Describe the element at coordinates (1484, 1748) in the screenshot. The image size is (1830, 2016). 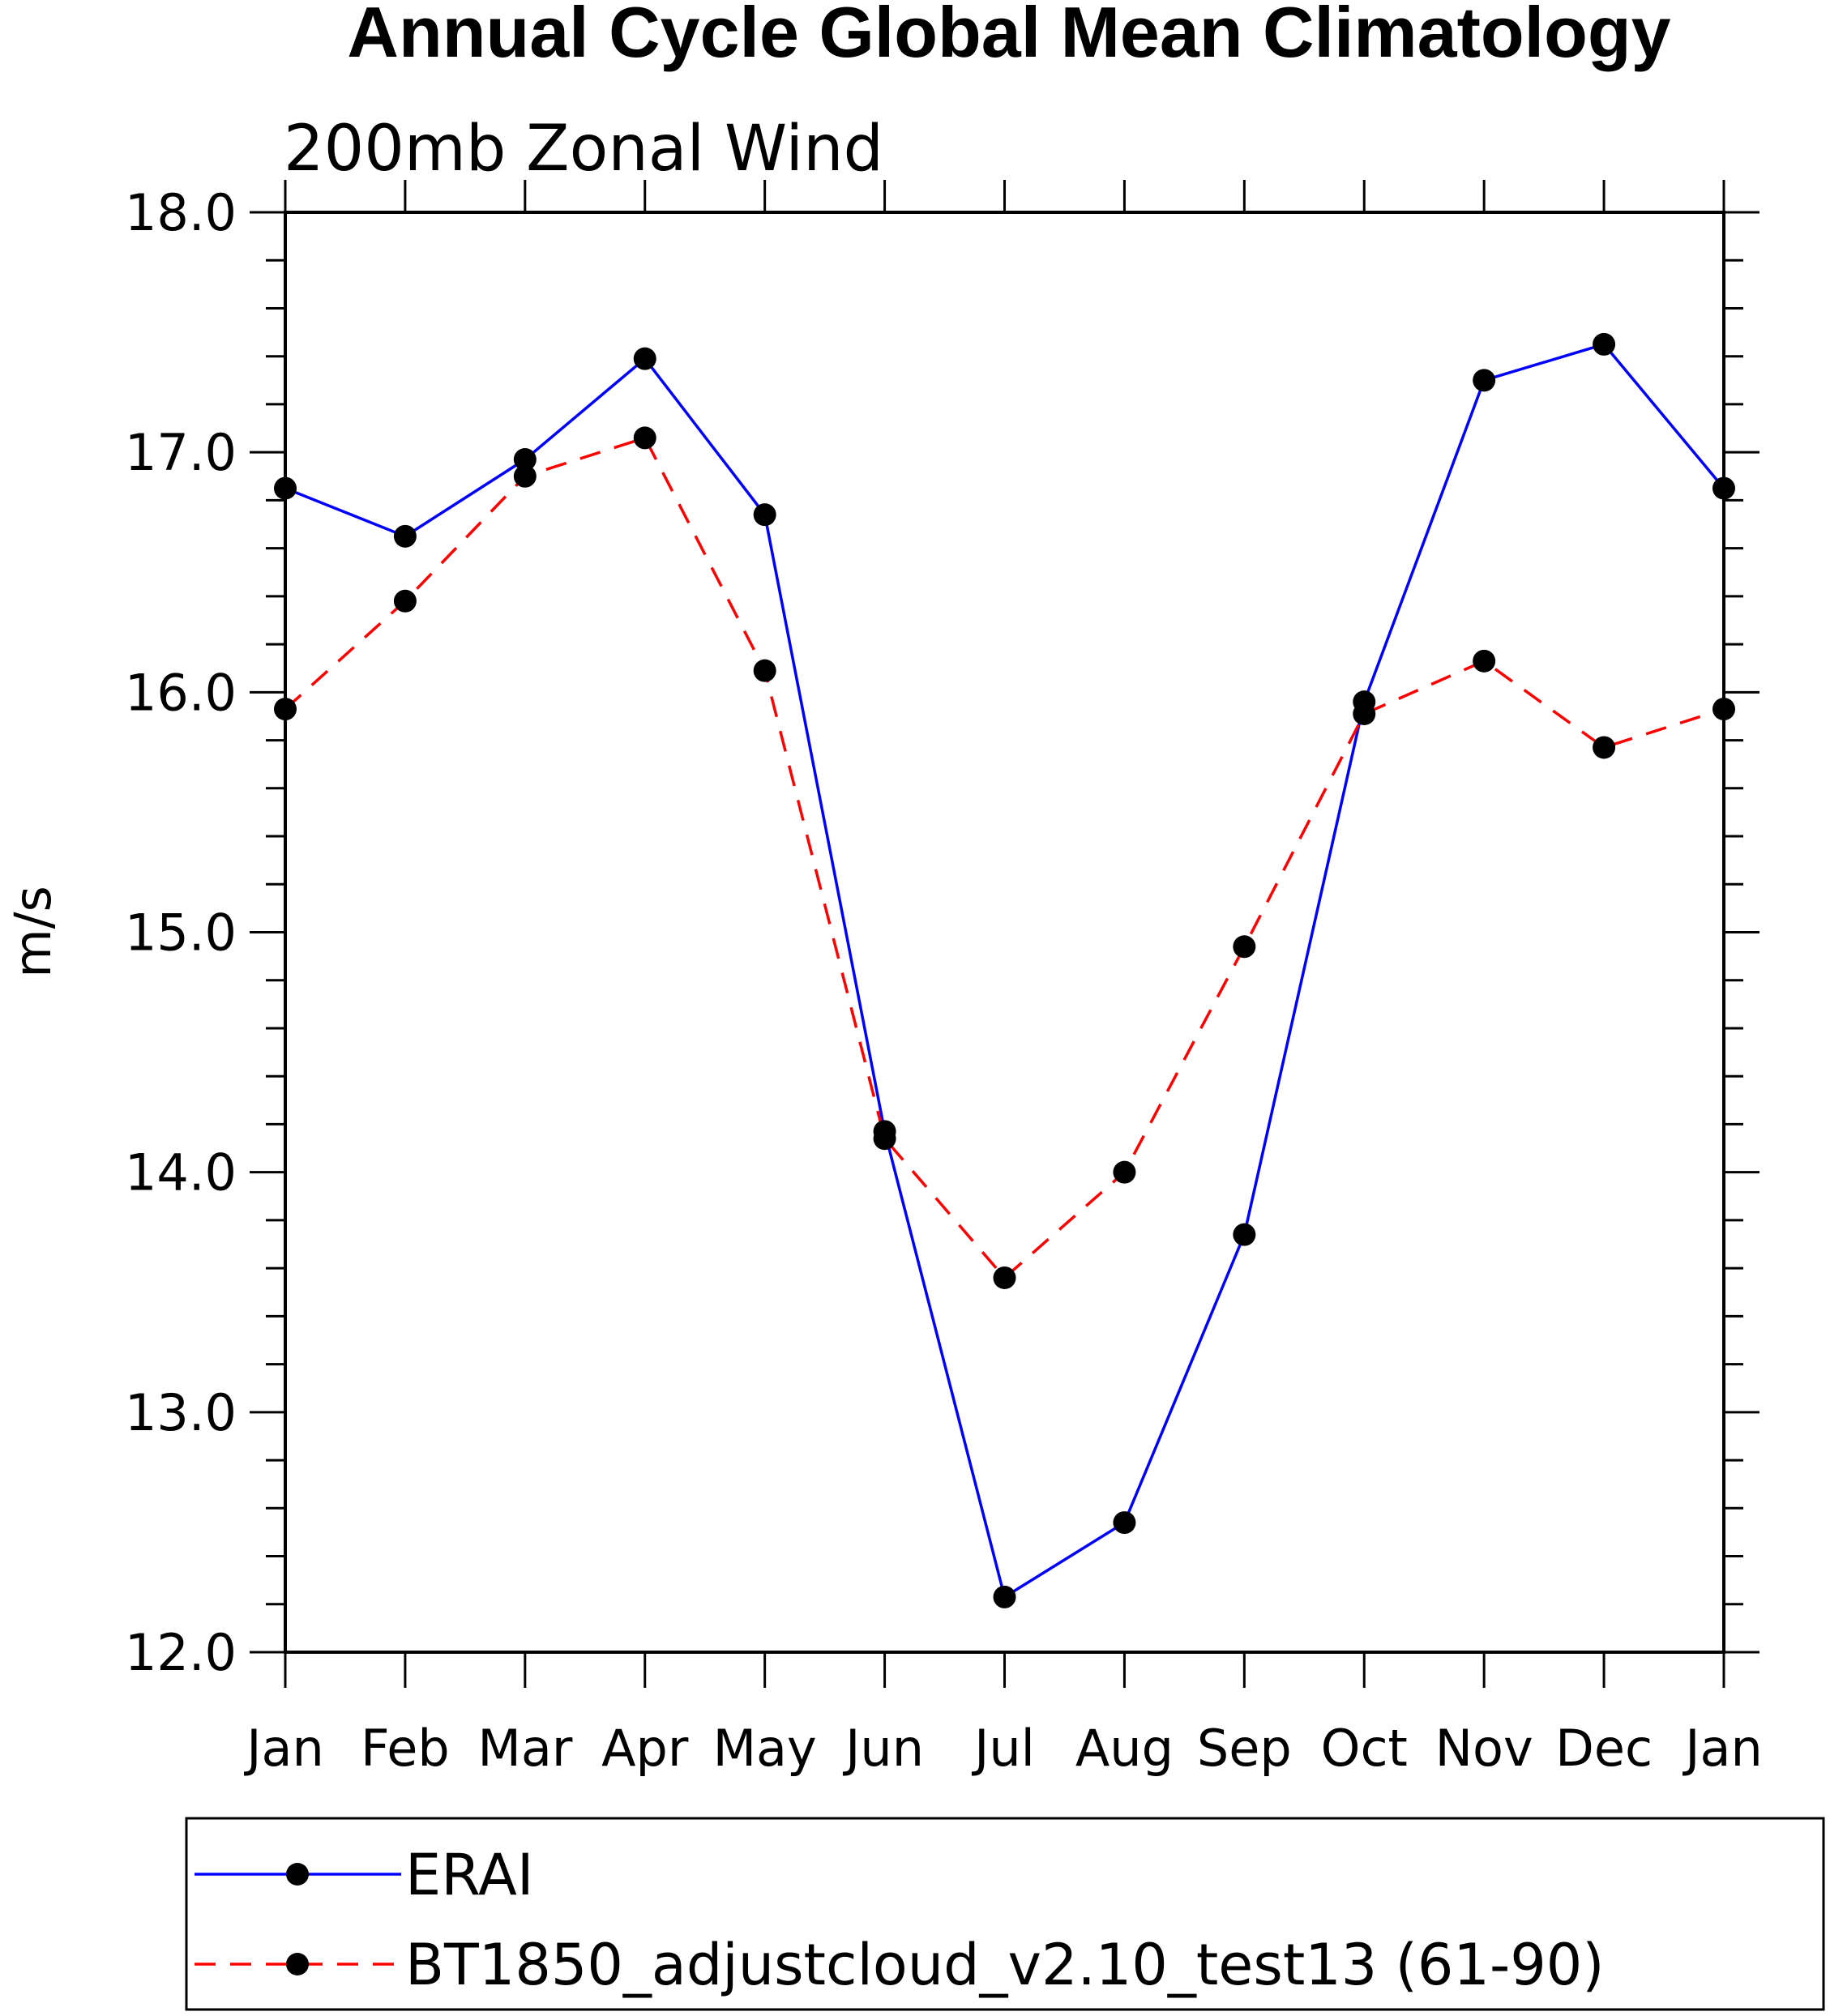
I see `x-tick-label: Nov` at that location.